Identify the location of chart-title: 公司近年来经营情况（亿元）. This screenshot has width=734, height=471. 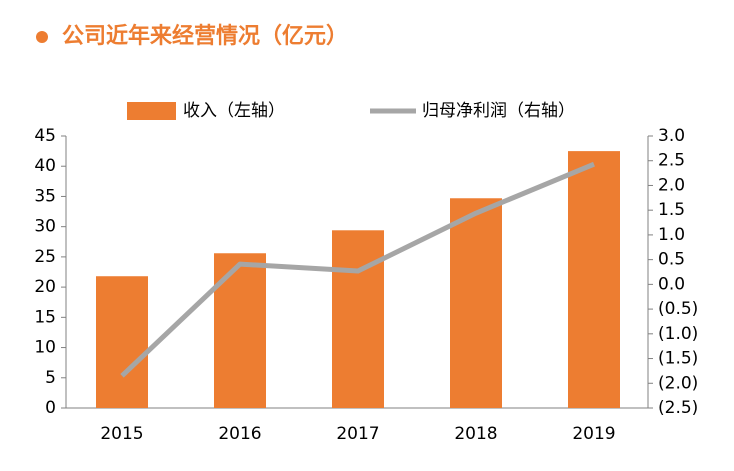
(205, 36).